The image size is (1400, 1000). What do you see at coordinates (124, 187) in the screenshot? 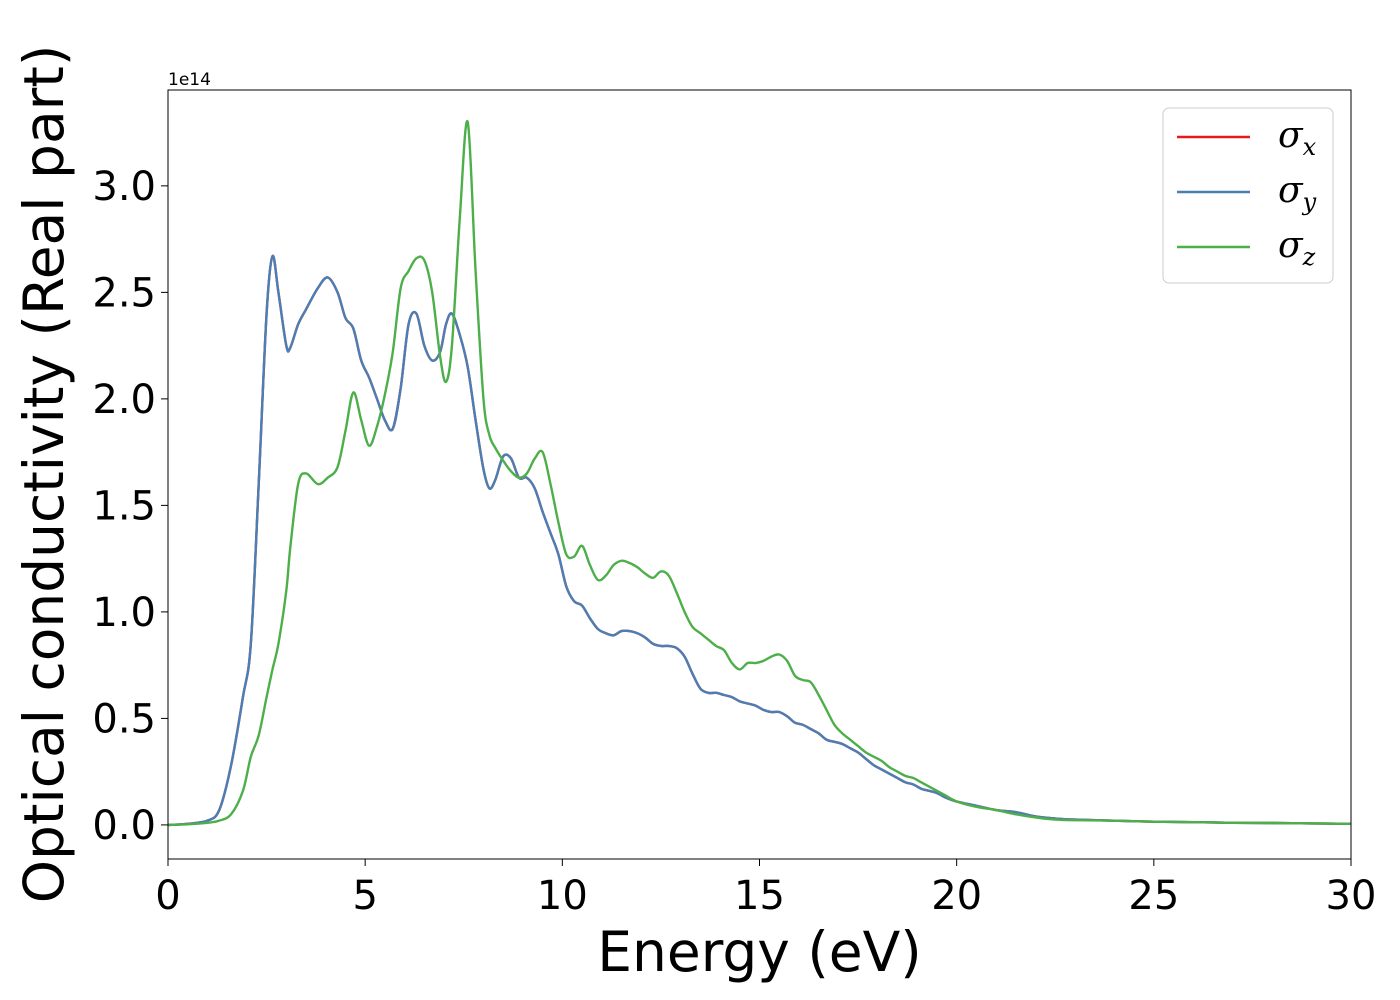
I see `y-tick-label: 3.0` at bounding box center [124, 187].